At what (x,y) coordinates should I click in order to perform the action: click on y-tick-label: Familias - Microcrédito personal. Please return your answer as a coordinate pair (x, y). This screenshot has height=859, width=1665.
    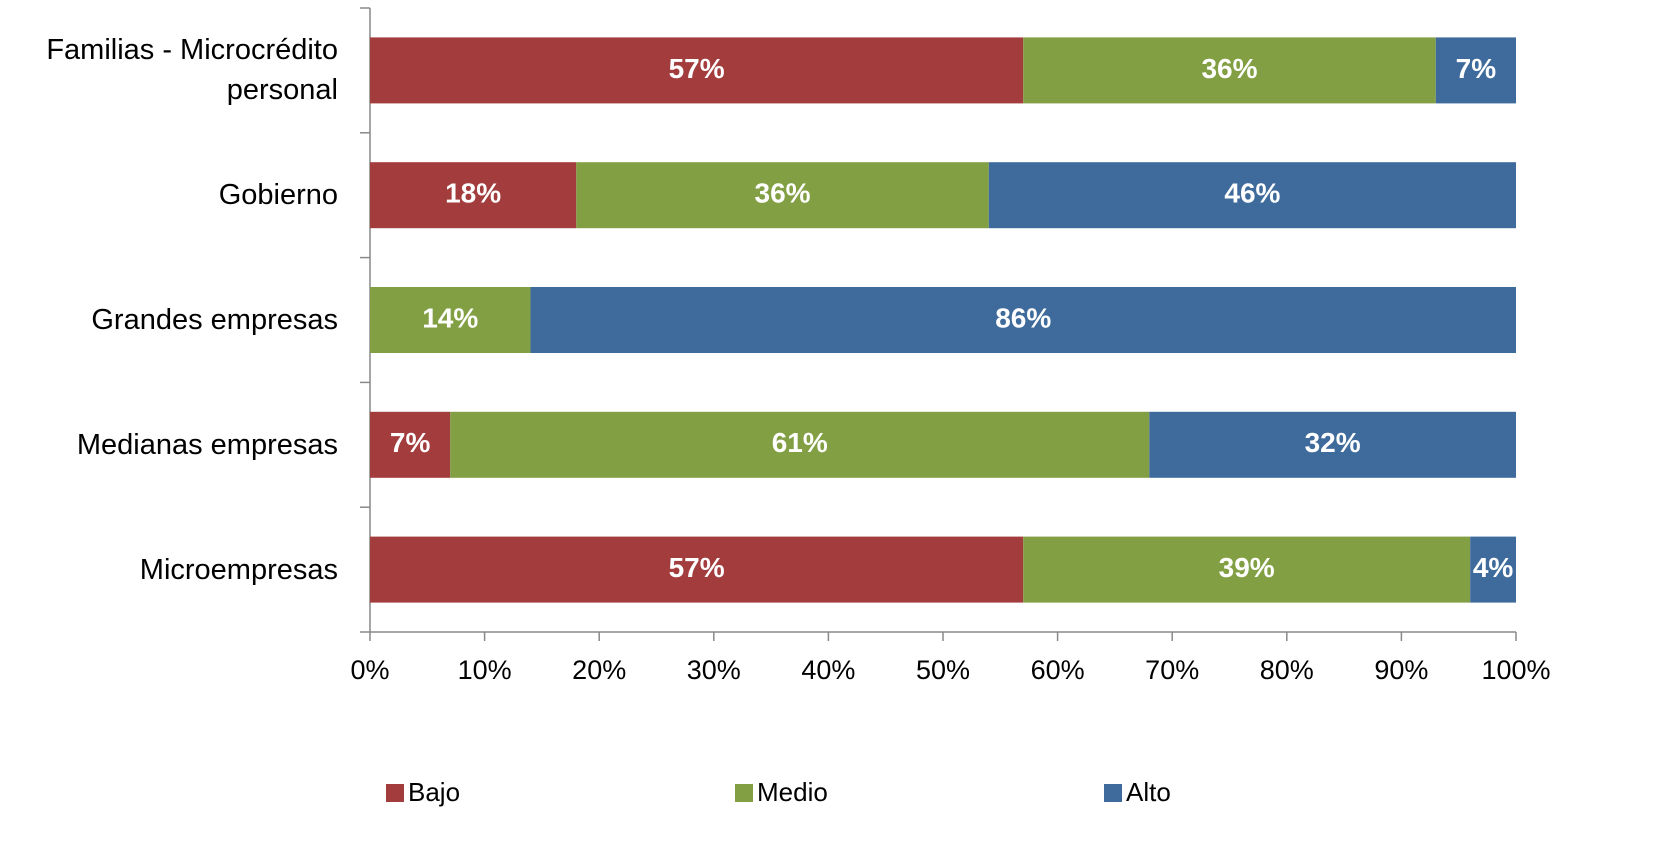
    Looking at the image, I should click on (192, 70).